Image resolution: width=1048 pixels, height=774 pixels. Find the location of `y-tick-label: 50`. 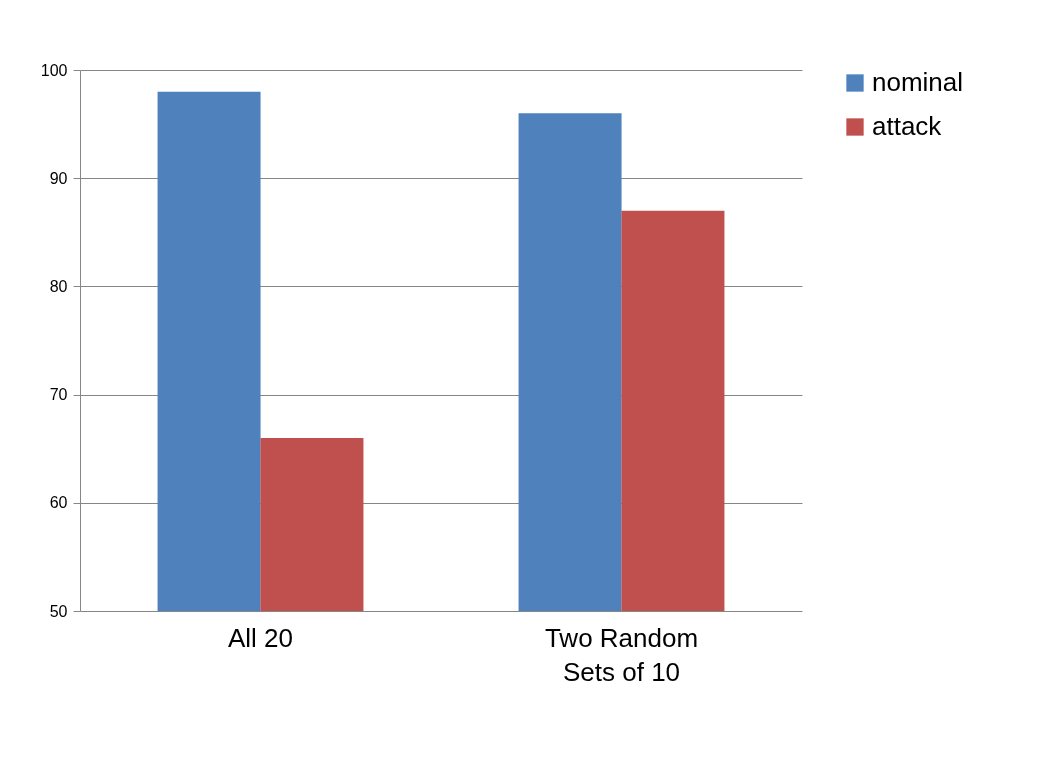

y-tick-label: 50 is located at coordinates (58, 611).